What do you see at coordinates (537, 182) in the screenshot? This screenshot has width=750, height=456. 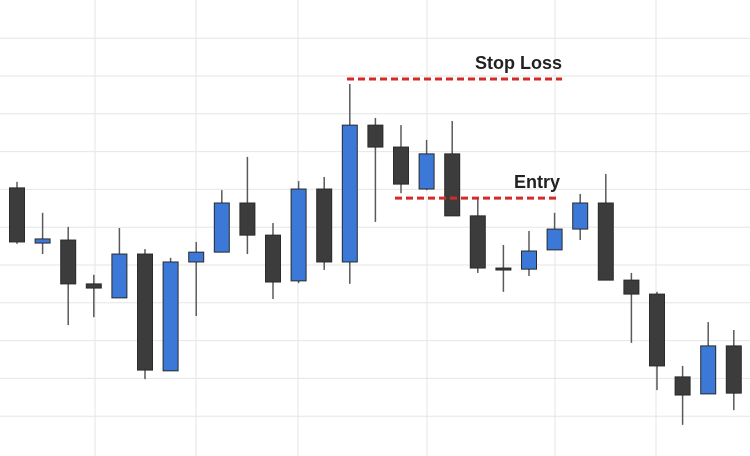 I see `annotation-label: Entry` at bounding box center [537, 182].